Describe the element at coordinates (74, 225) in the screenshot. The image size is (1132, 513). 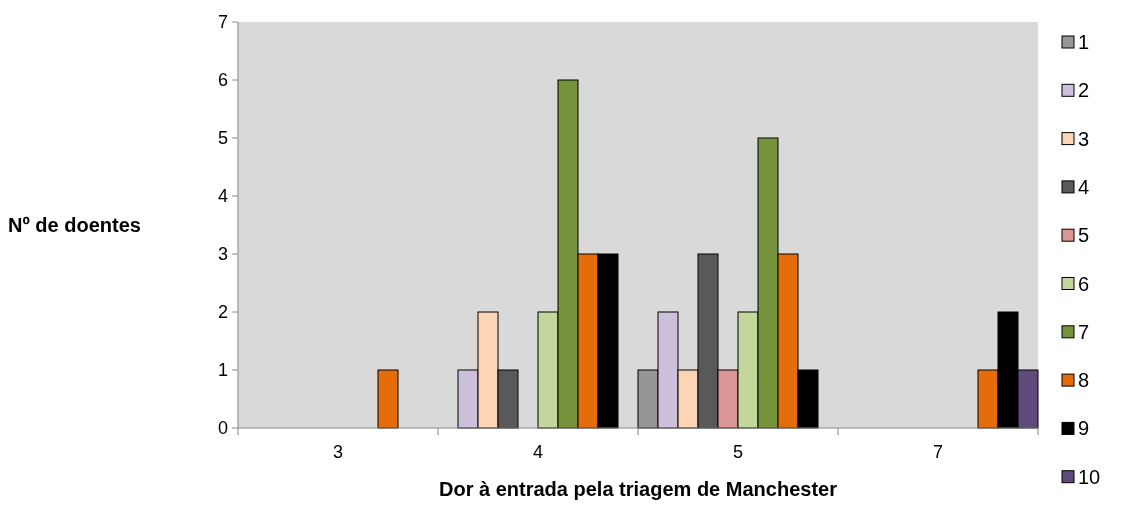
I see `y-axis-title: Nº de doentes` at that location.